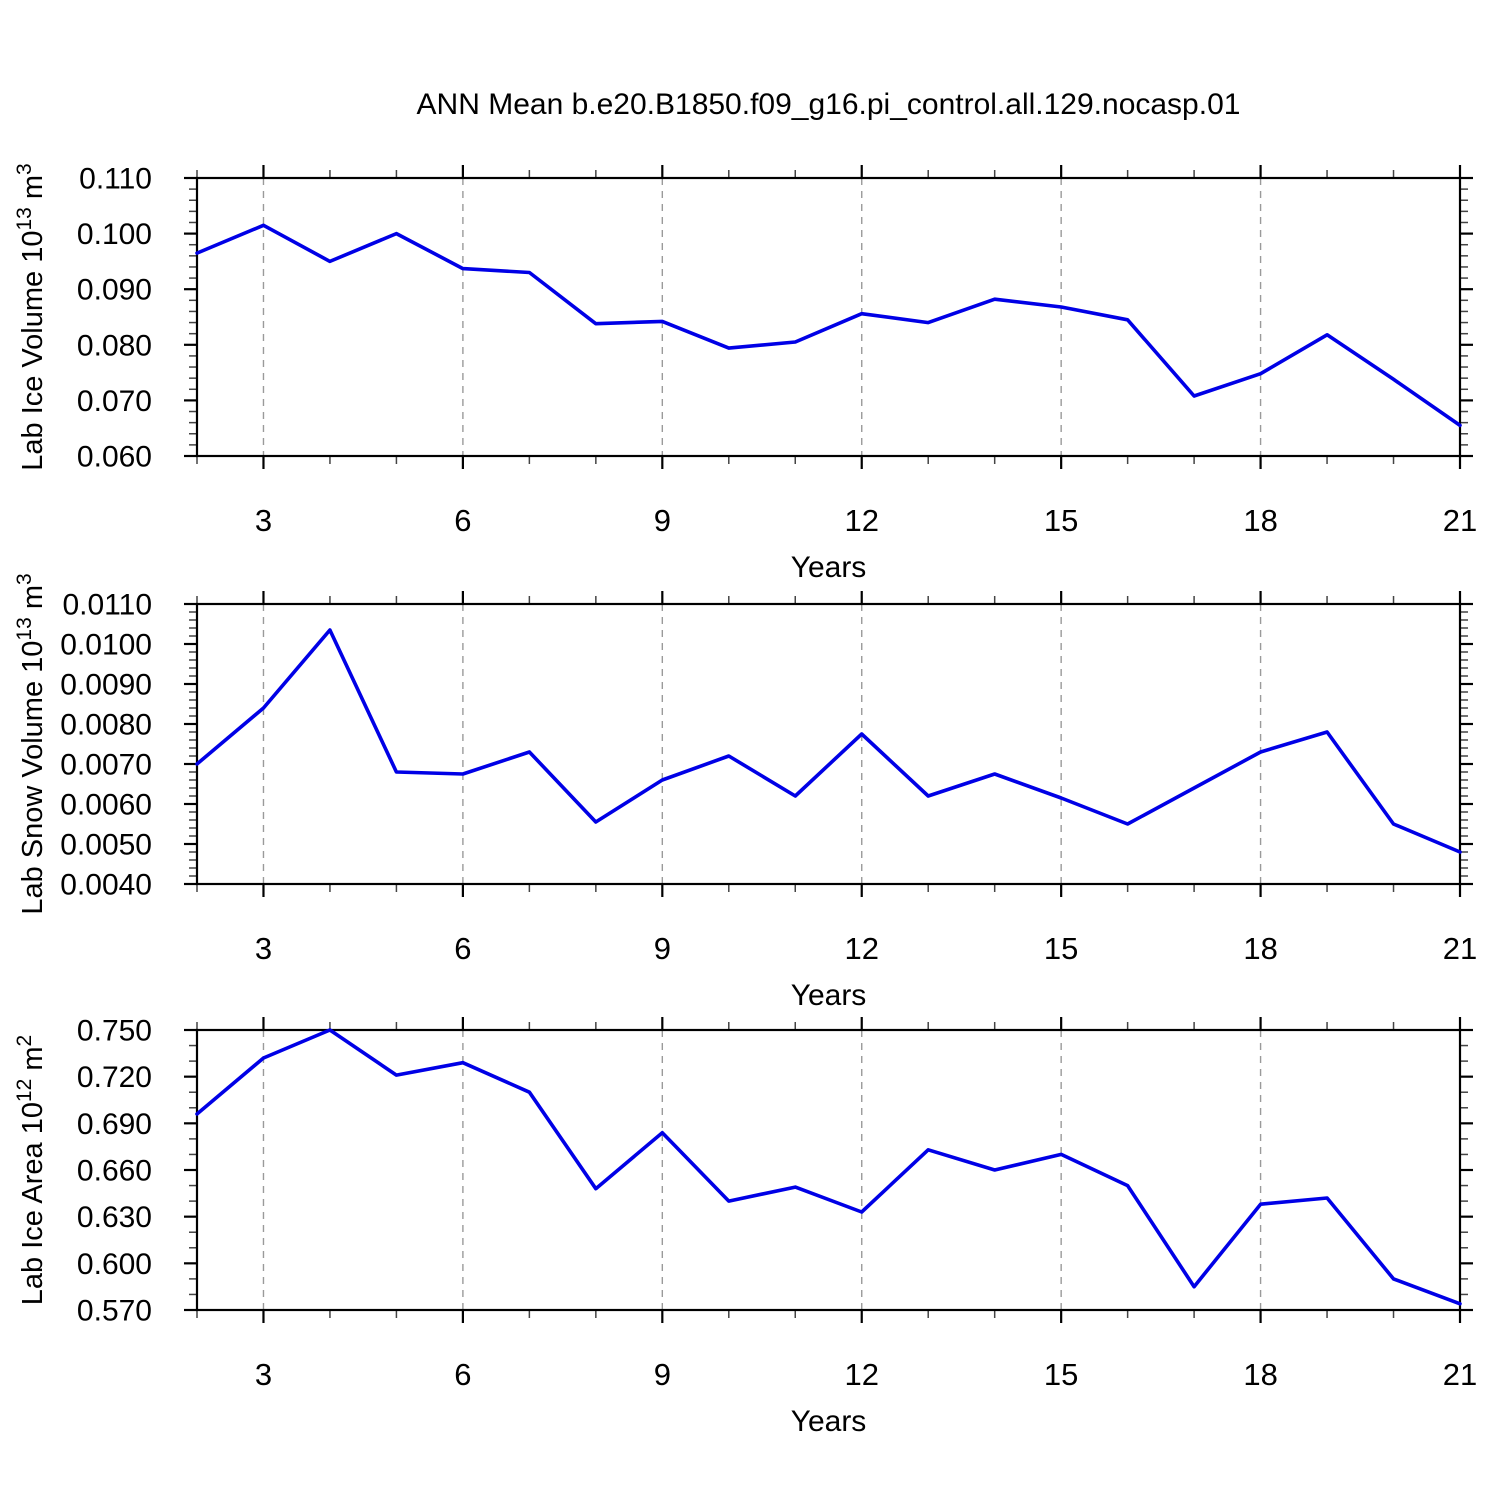  I want to click on y-axis-title: Lab Snow Volume 1013 m3, so click(31, 743).